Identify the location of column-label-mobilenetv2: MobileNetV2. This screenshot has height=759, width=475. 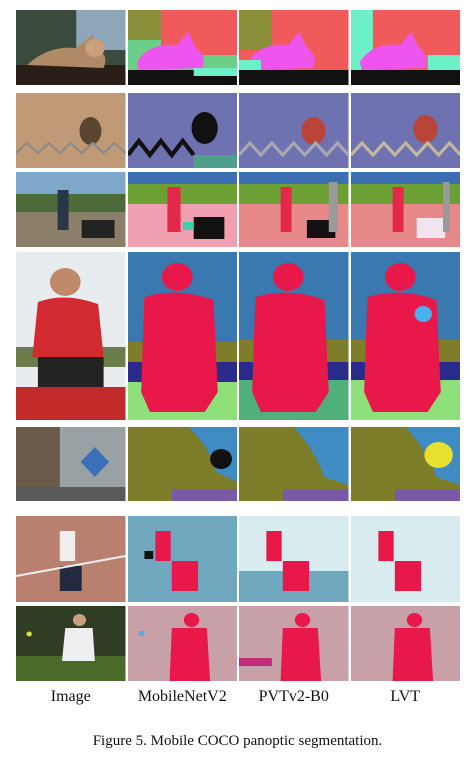
(182, 696).